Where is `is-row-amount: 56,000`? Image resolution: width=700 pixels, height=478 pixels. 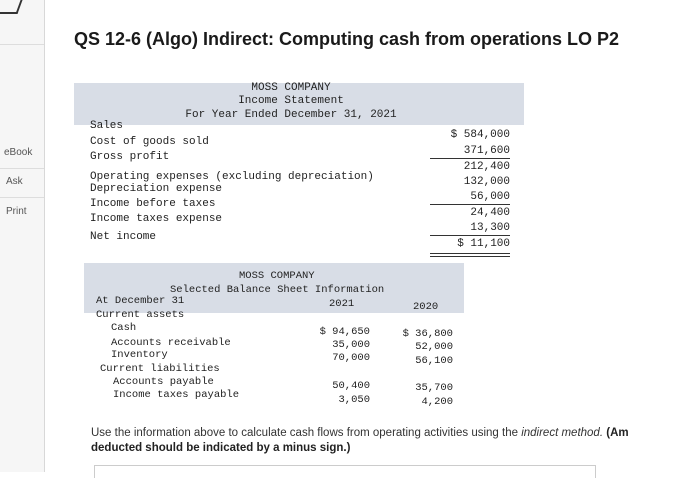
is-row-amount: 56,000 is located at coordinates (490, 197).